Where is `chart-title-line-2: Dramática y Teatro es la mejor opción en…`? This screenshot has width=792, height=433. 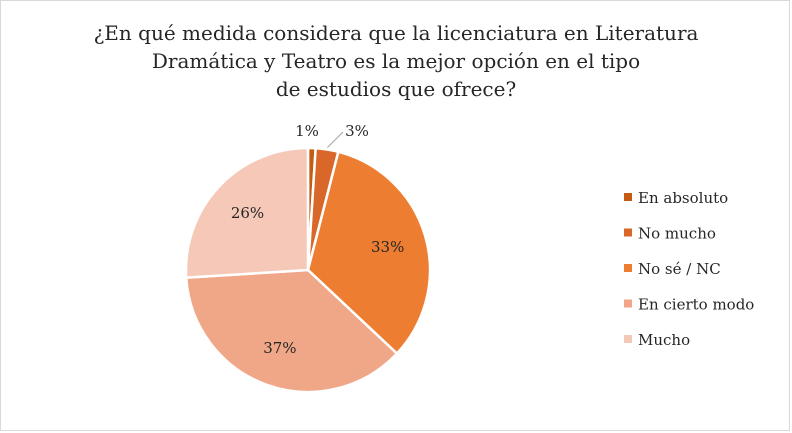 chart-title-line-2: Dramática y Teatro es la mejor opción en… is located at coordinates (396, 61).